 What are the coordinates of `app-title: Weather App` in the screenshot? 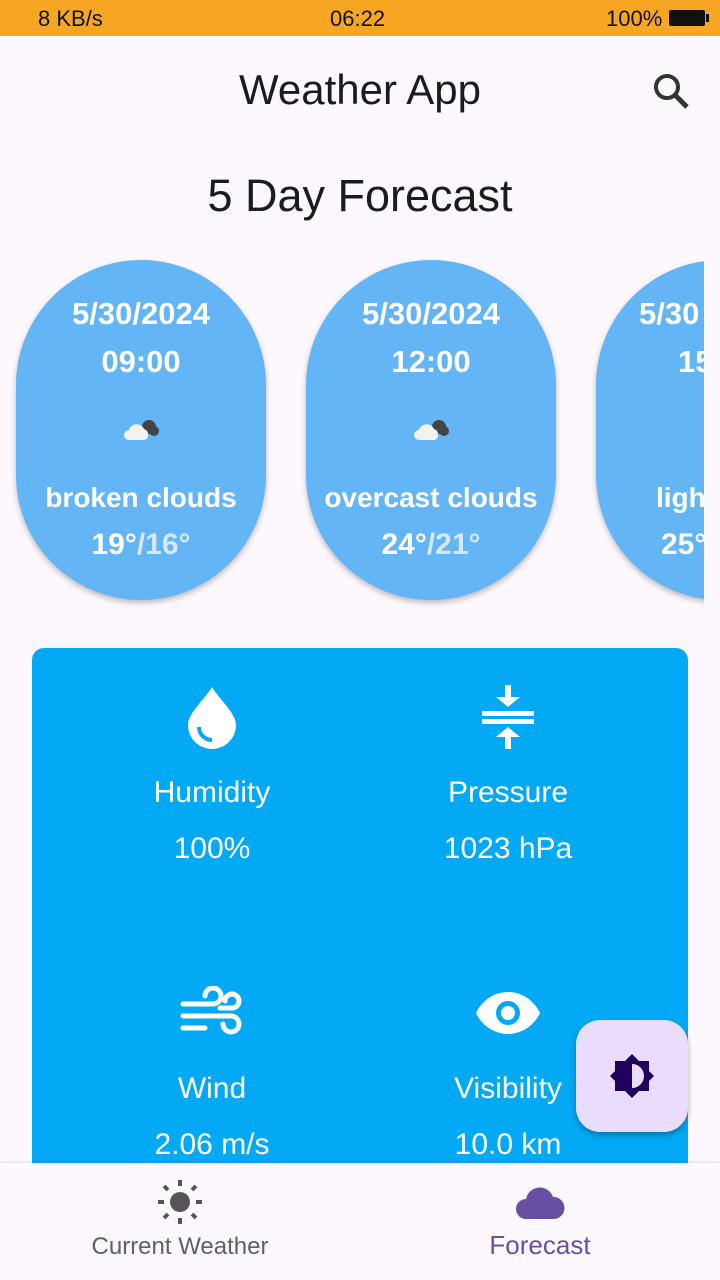 It's located at (360, 89).